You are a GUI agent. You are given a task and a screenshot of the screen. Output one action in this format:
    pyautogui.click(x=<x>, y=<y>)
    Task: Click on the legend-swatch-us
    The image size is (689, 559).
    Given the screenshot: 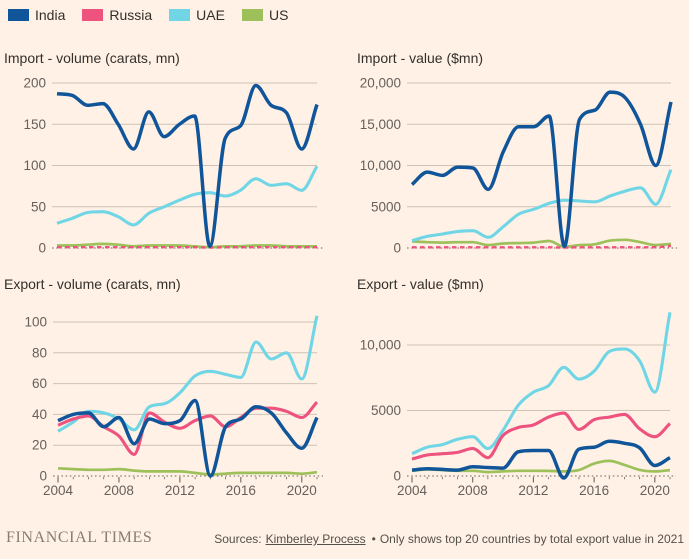 What is the action you would take?
    pyautogui.click(x=252, y=15)
    